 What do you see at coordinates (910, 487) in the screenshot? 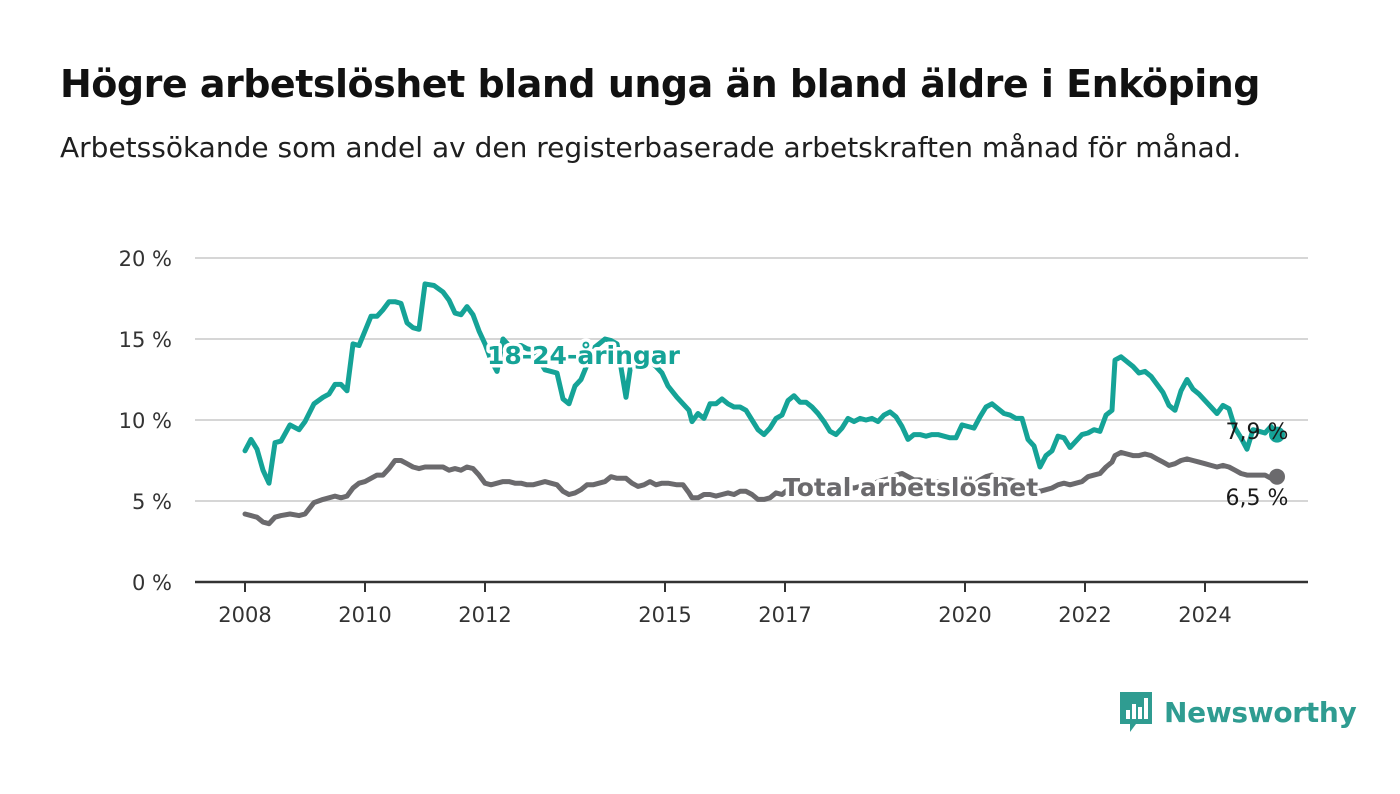
I see `series-label-total: Total arbetslöshet` at bounding box center [910, 487].